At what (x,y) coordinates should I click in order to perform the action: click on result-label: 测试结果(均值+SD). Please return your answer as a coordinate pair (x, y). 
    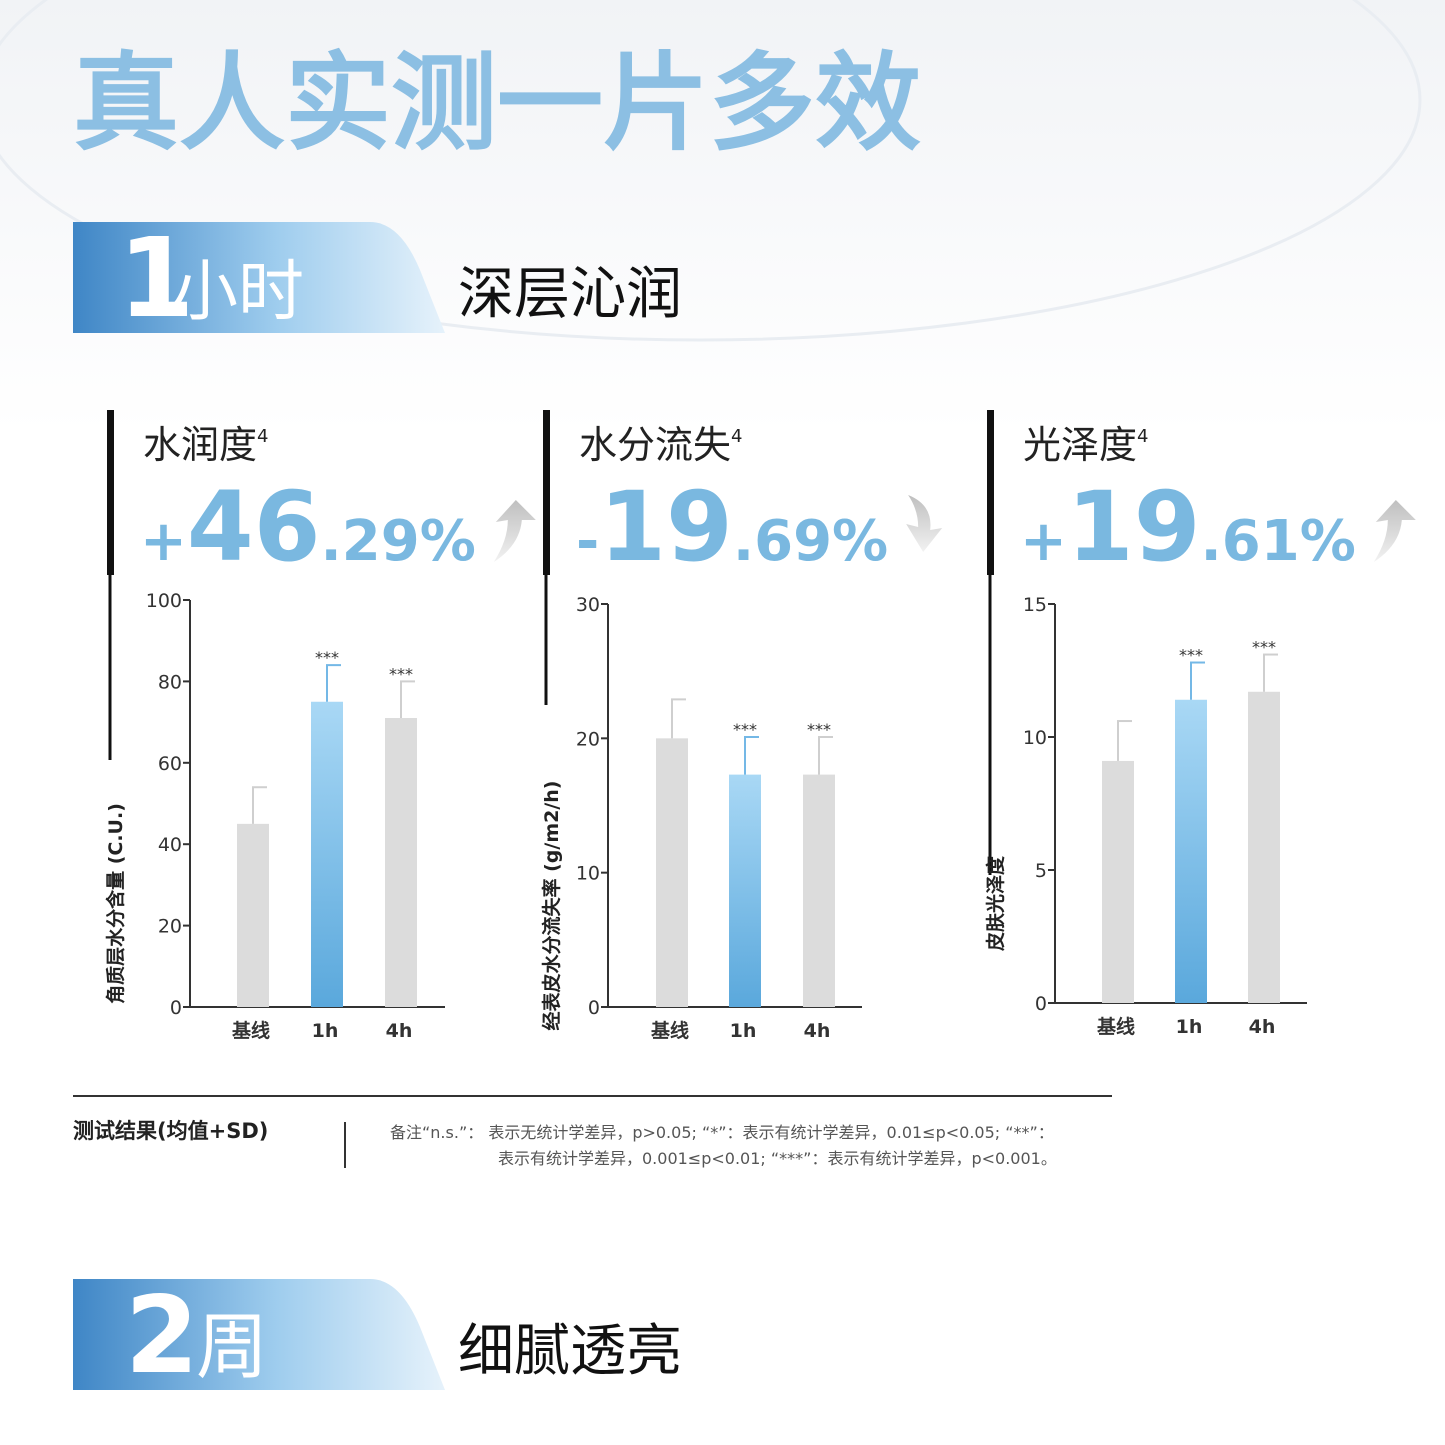
    Looking at the image, I should click on (170, 1131).